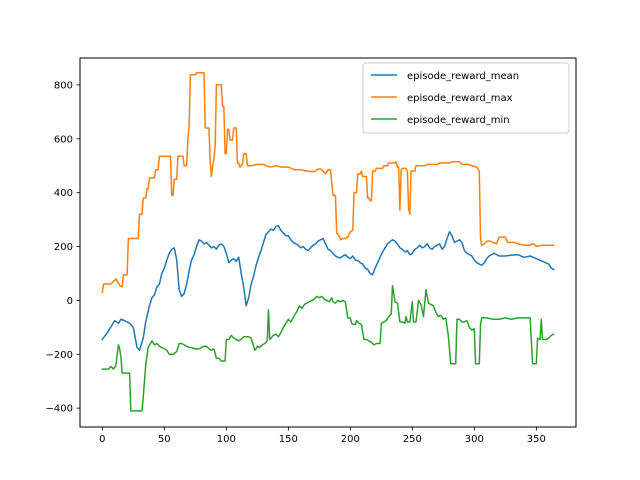  What do you see at coordinates (412, 439) in the screenshot?
I see `x-tick-label: 250` at bounding box center [412, 439].